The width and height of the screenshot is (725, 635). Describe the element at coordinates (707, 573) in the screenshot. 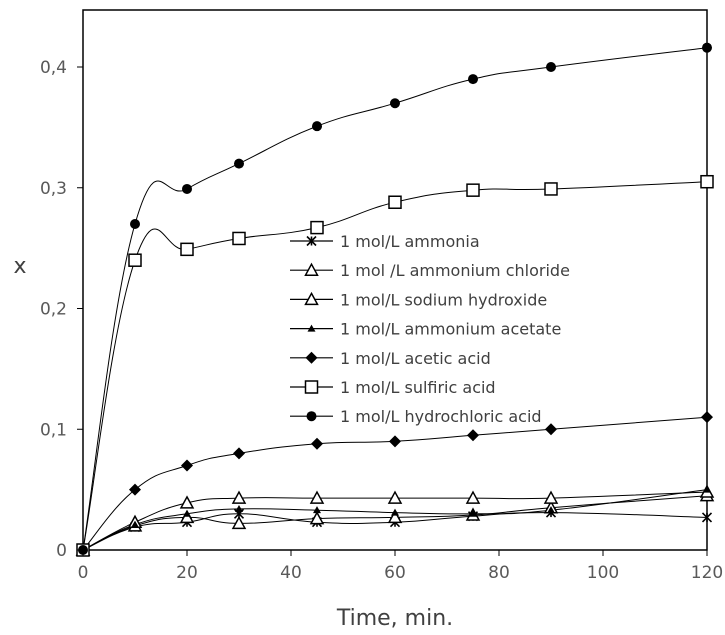

I see `x-tick-label: 120` at that location.